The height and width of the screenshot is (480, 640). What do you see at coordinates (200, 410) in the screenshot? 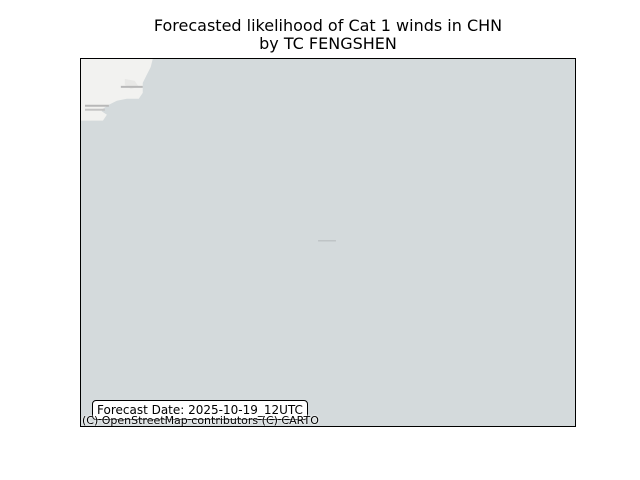
I see `forecast-date-label: Forecast Date: 2025-10-19_12UTC` at bounding box center [200, 410].